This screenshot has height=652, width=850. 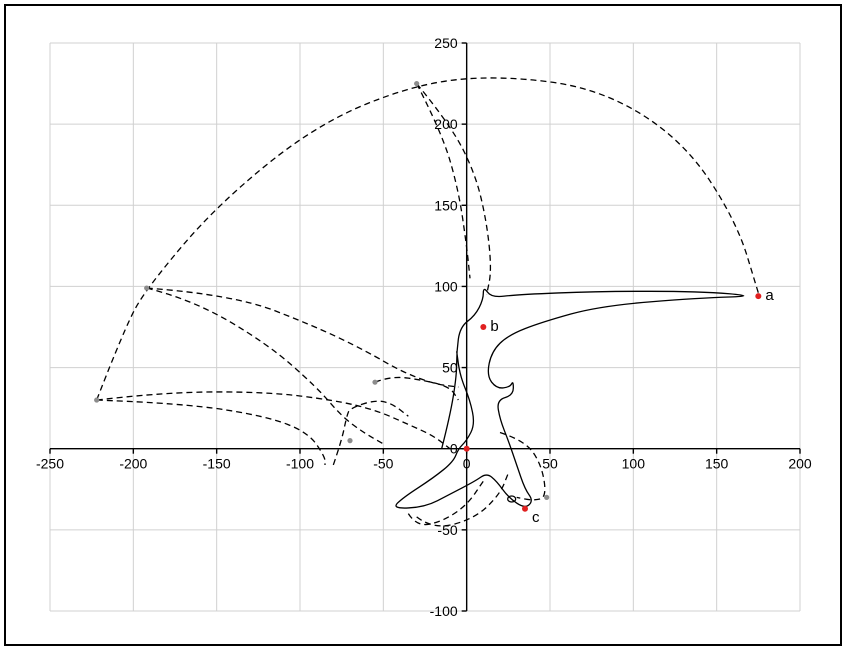 What do you see at coordinates (217, 464) in the screenshot?
I see `x-tick-label: -150` at bounding box center [217, 464].